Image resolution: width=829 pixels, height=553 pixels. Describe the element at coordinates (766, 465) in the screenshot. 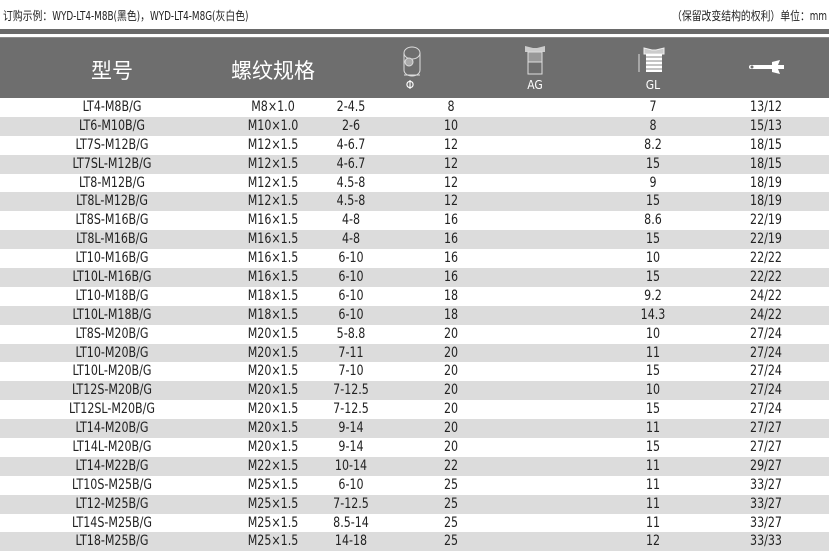

I see `cell-wrench: 29/27` at that location.